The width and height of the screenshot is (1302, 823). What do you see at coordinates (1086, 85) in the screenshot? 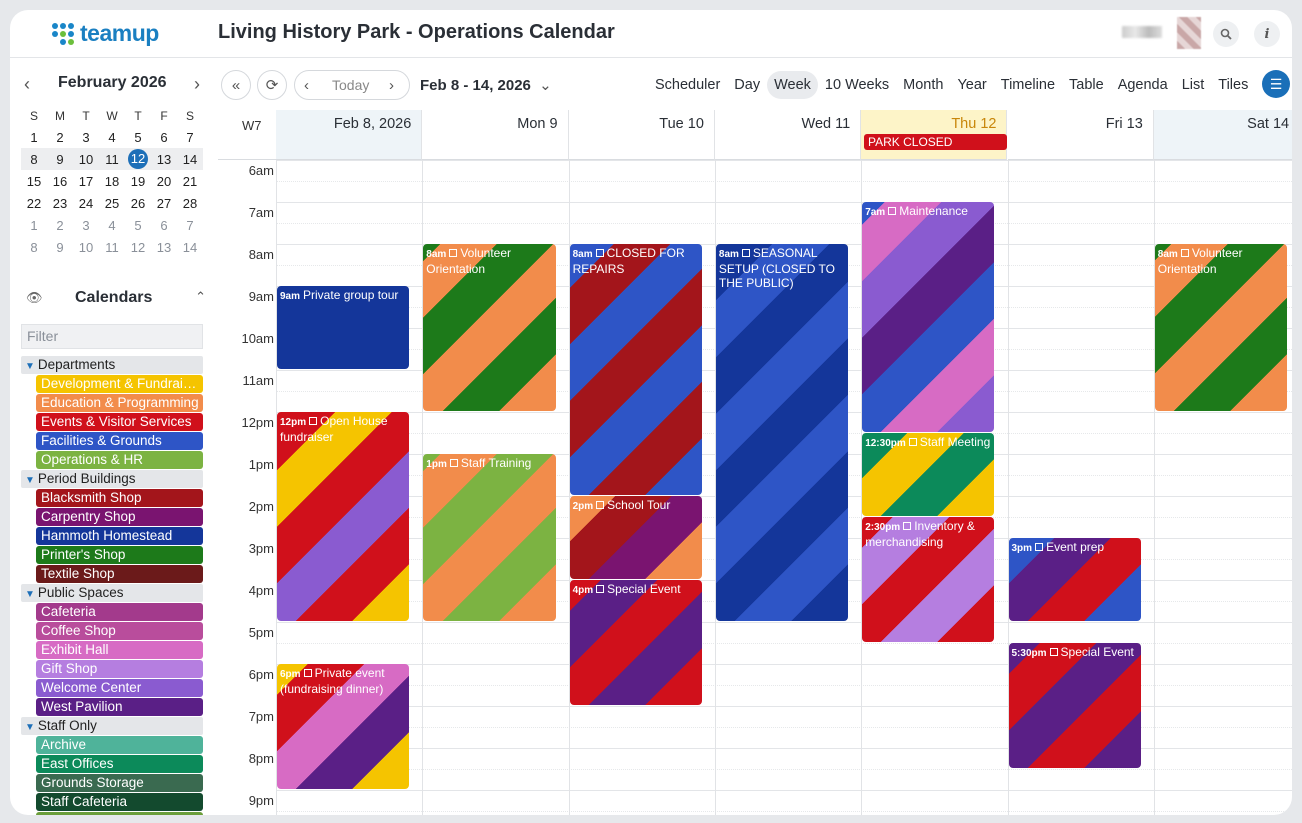
I see `view-tab: Table` at bounding box center [1086, 85].